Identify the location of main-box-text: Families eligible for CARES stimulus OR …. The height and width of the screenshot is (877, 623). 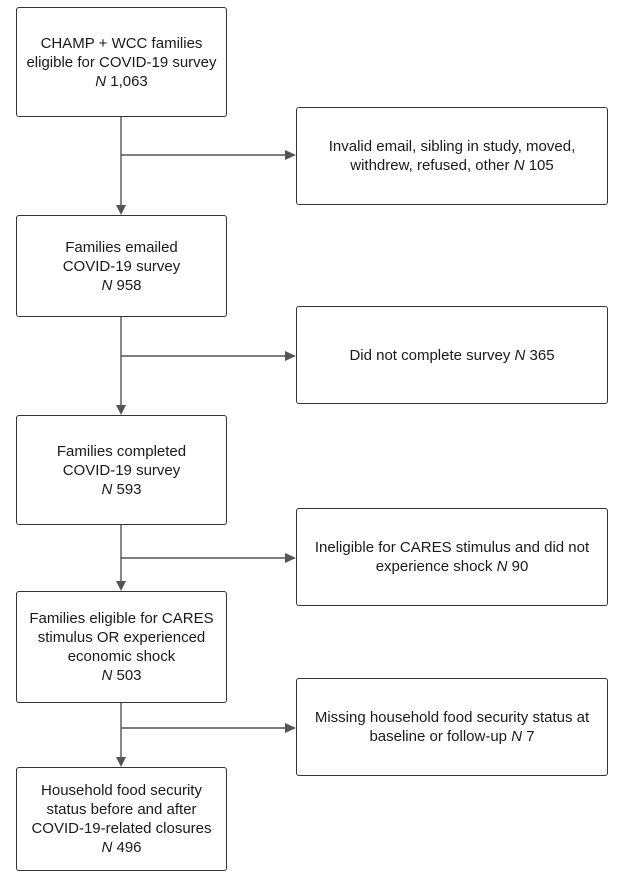
(121, 637).